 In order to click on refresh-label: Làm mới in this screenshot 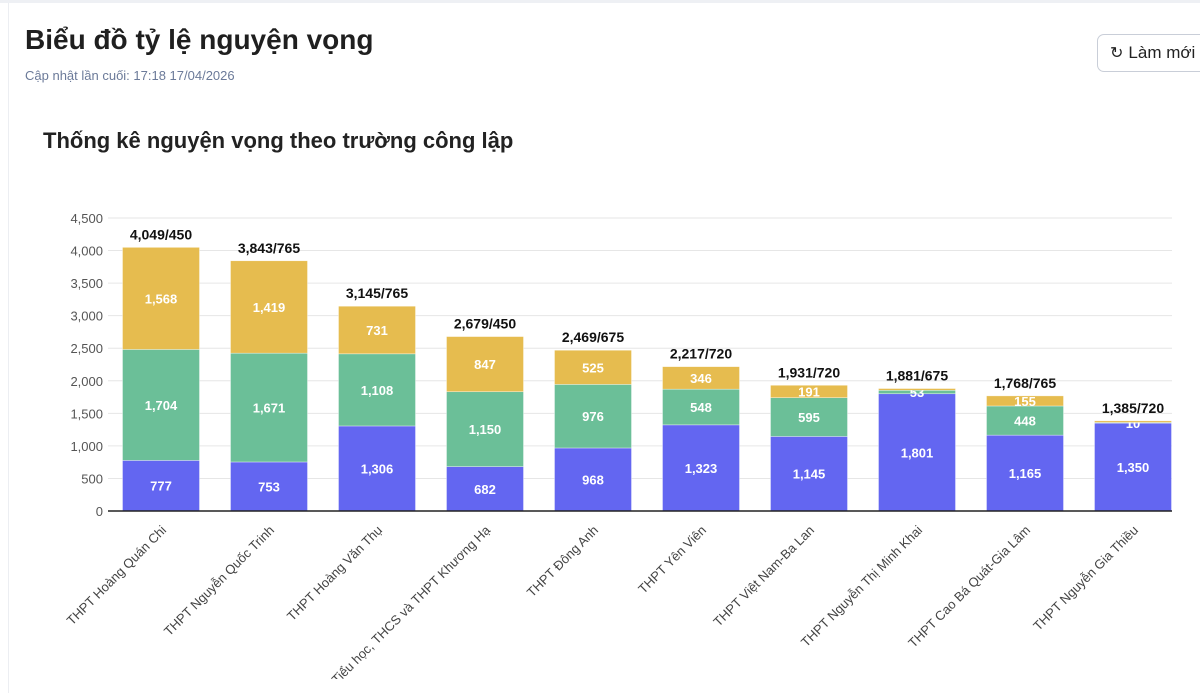, I will do `click(1162, 52)`.